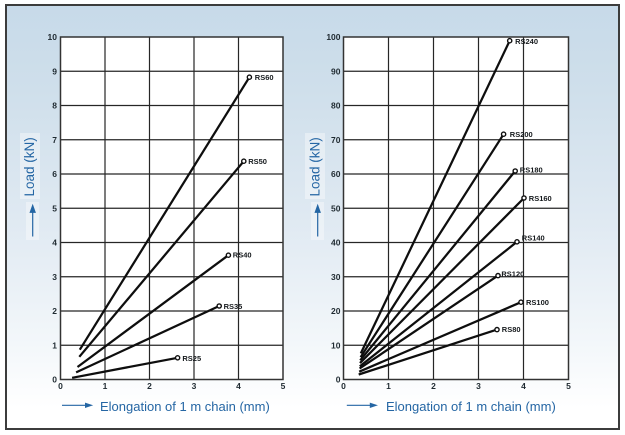 Image resolution: width=625 pixels, height=435 pixels. What do you see at coordinates (511, 329) in the screenshot?
I see `svg-text: RS80` at bounding box center [511, 329].